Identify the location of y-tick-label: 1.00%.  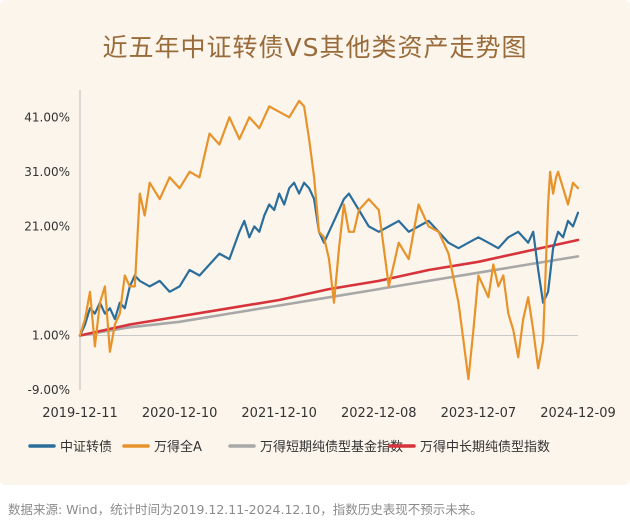
(51, 335).